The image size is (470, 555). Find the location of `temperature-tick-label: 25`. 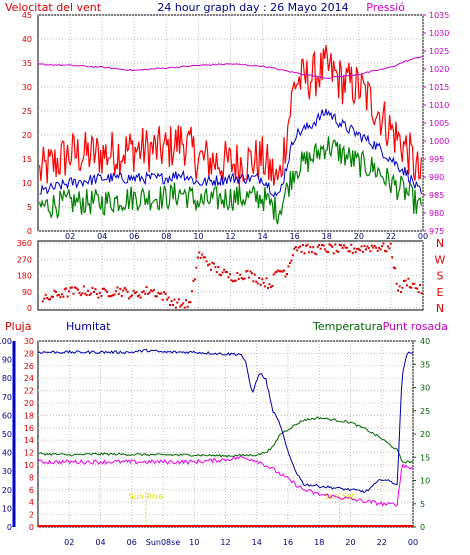

temperature-tick-label: 25 is located at coordinates (425, 411).